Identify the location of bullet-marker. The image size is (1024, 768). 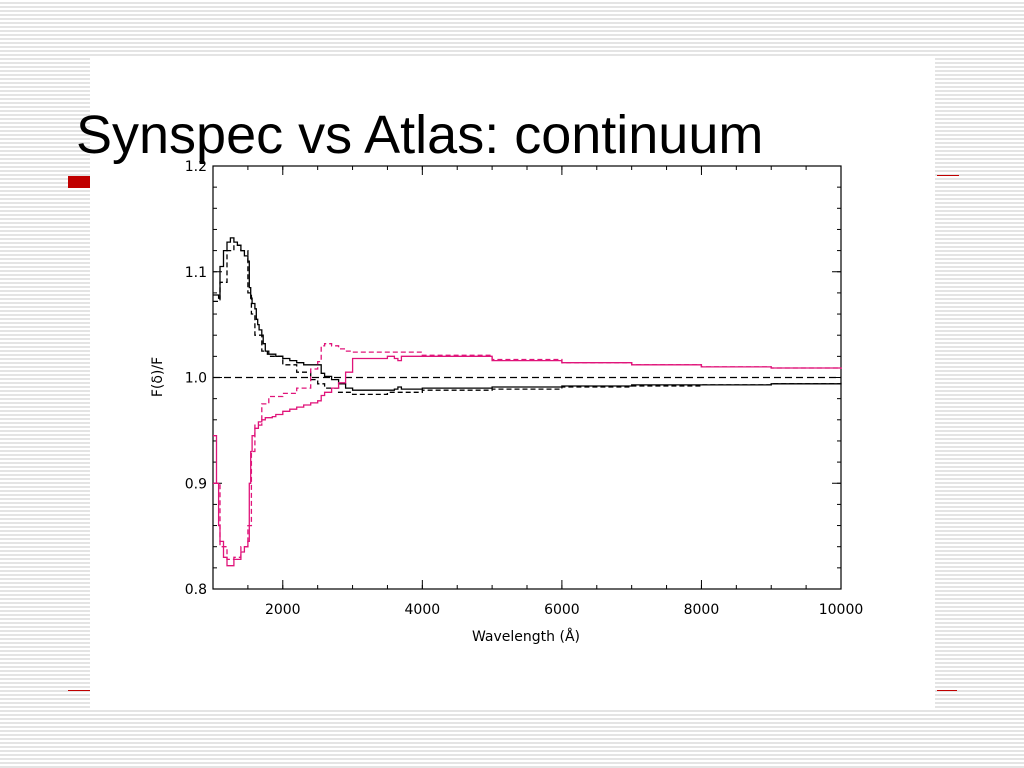
(79, 182).